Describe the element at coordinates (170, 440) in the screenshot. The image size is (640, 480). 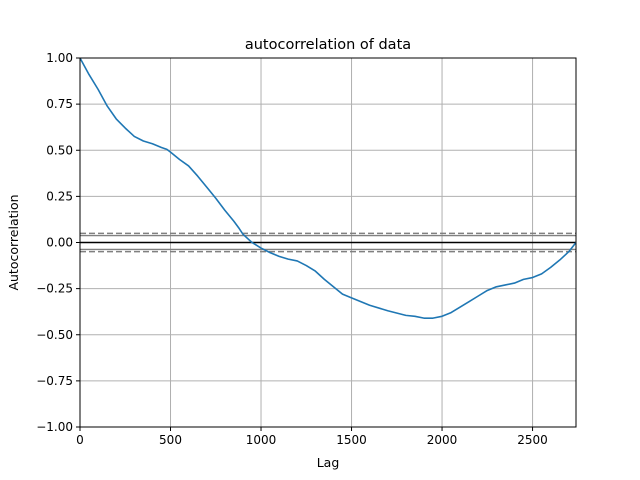
I see `x-tick-label: 500` at that location.